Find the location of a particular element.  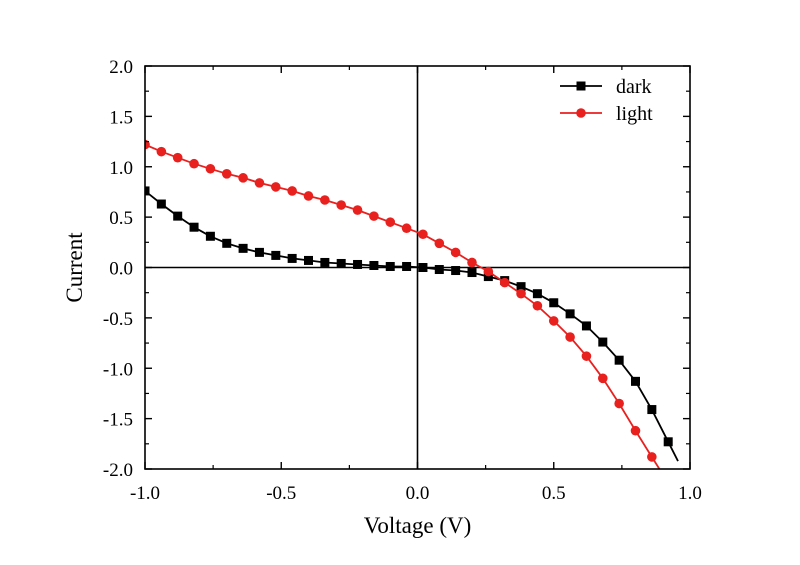

legend: dark light is located at coordinates (606, 100).